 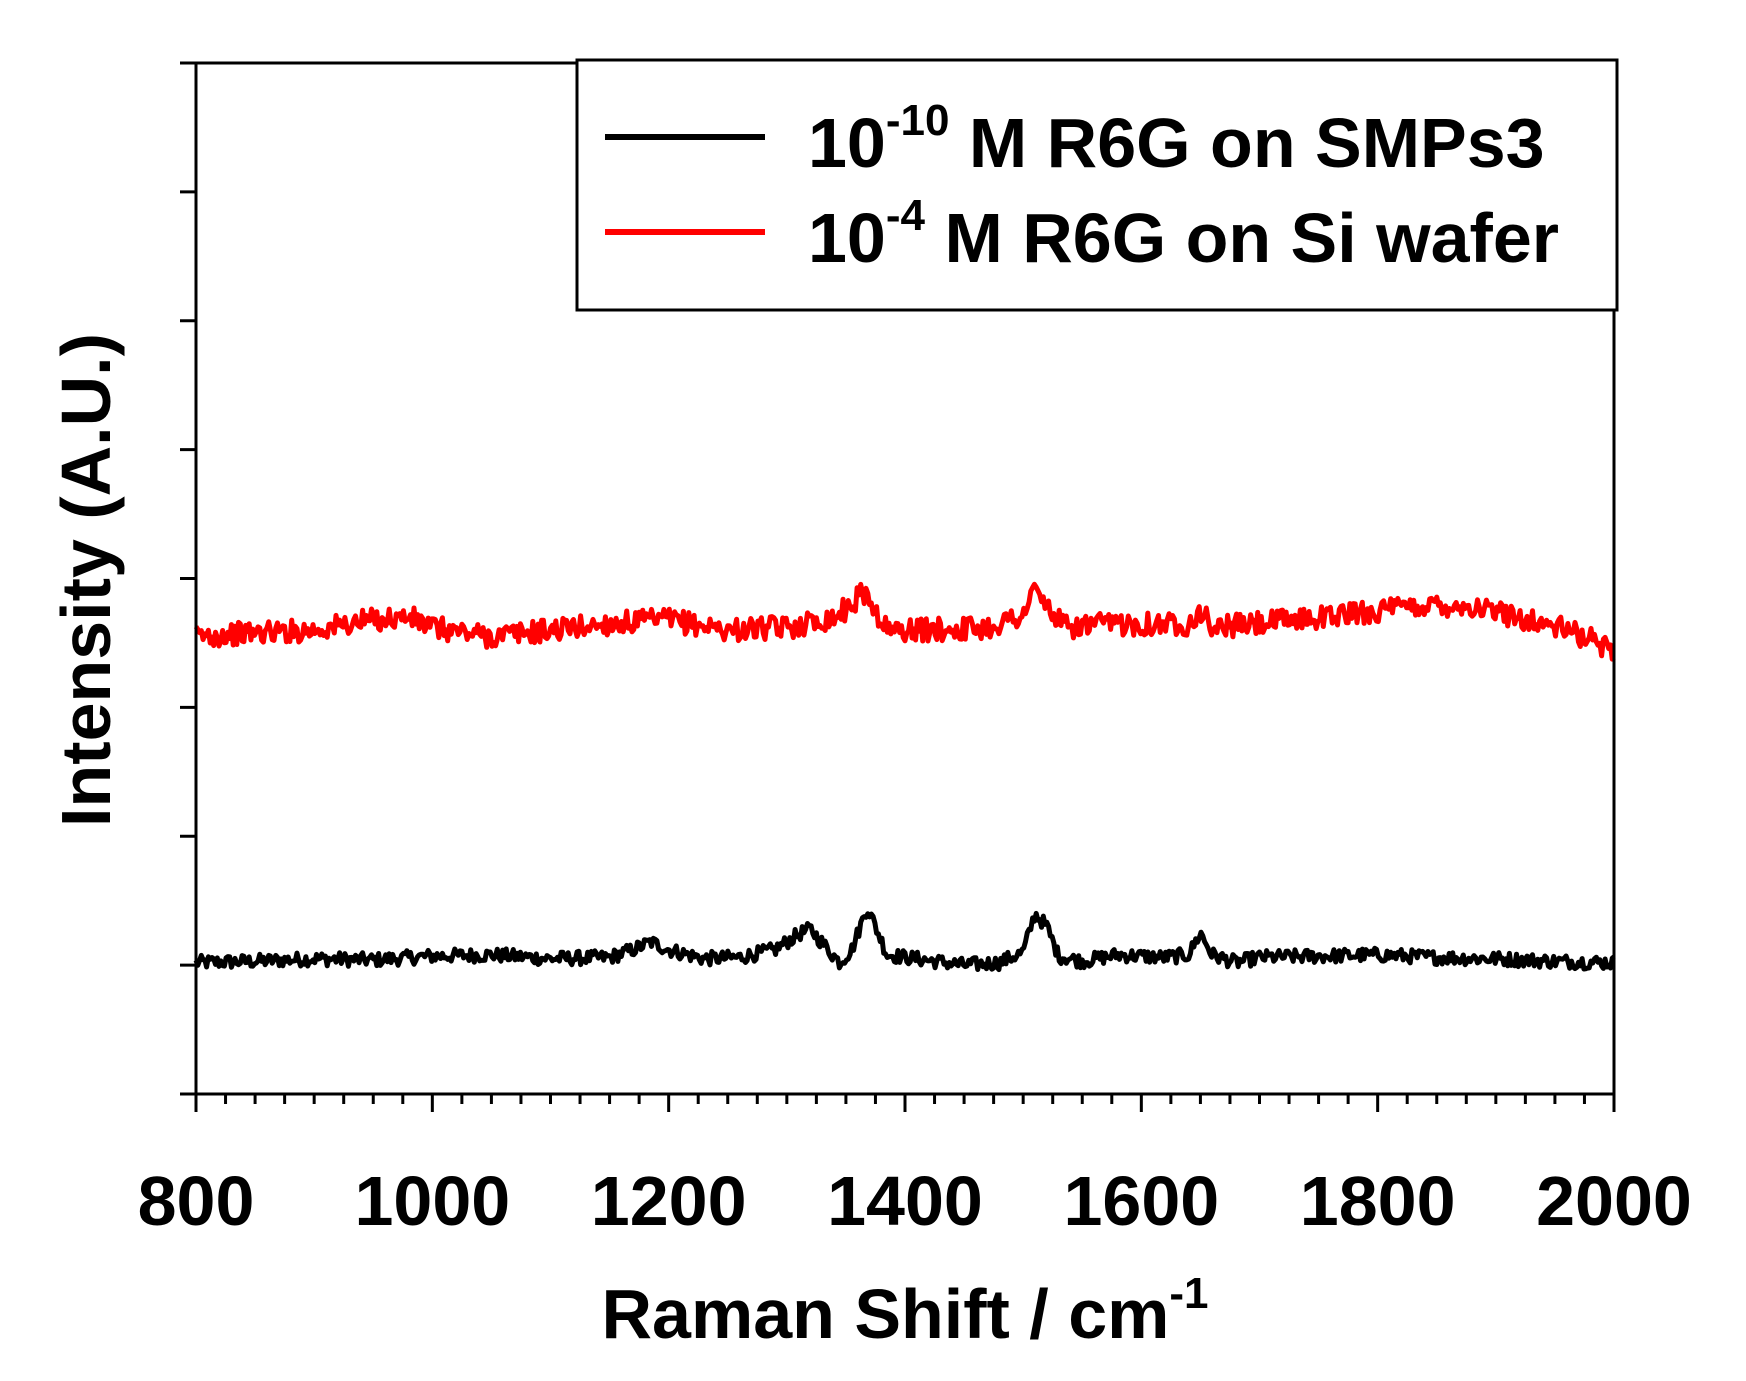 I want to click on x-tick-label: 1600, so click(x=1141, y=1201).